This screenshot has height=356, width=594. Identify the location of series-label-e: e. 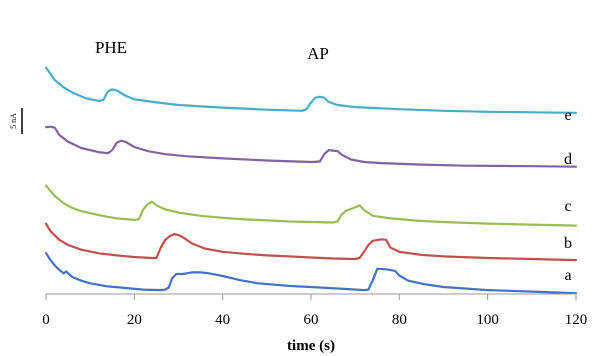
(567, 115).